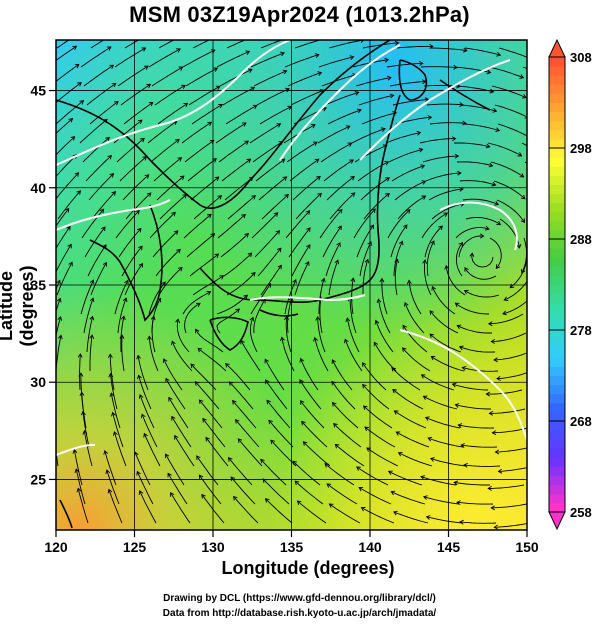  Describe the element at coordinates (56, 547) in the screenshot. I see `x-tick-label: 120` at that location.